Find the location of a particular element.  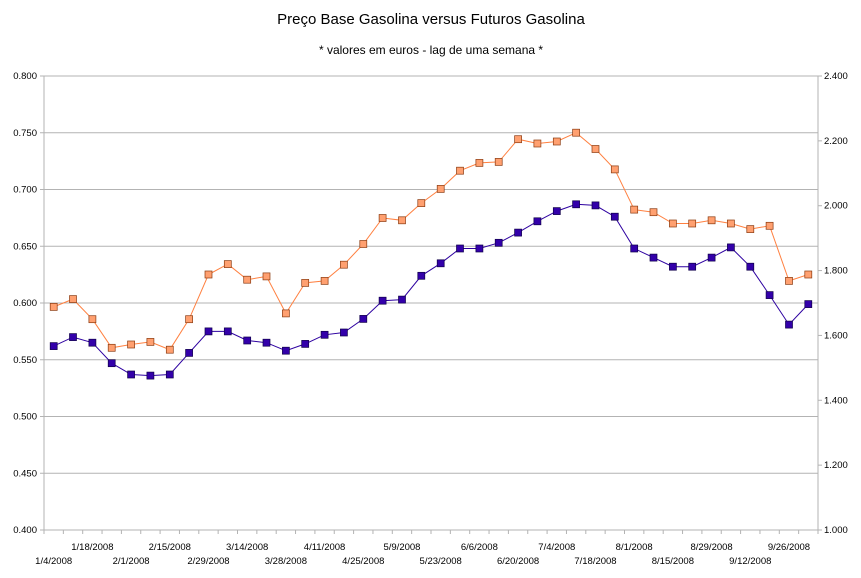

y-right-tick-label: 1.200 is located at coordinates (836, 465).